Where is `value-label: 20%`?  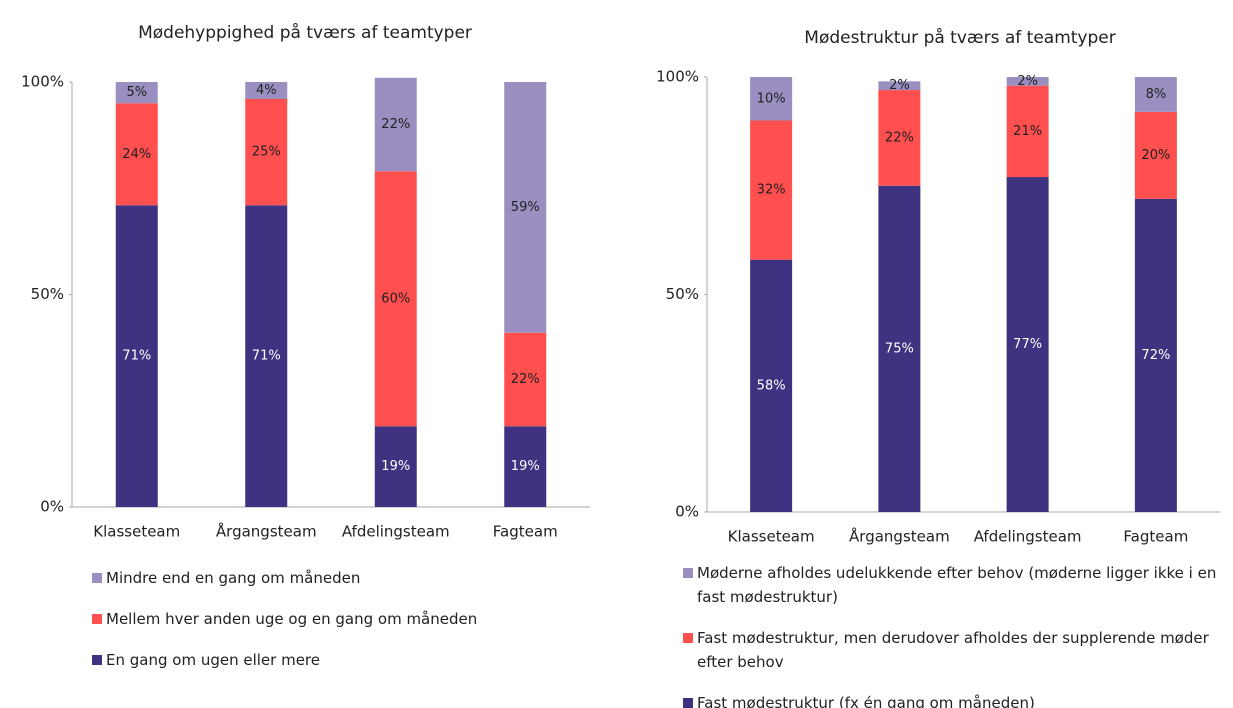 value-label: 20% is located at coordinates (1155, 155).